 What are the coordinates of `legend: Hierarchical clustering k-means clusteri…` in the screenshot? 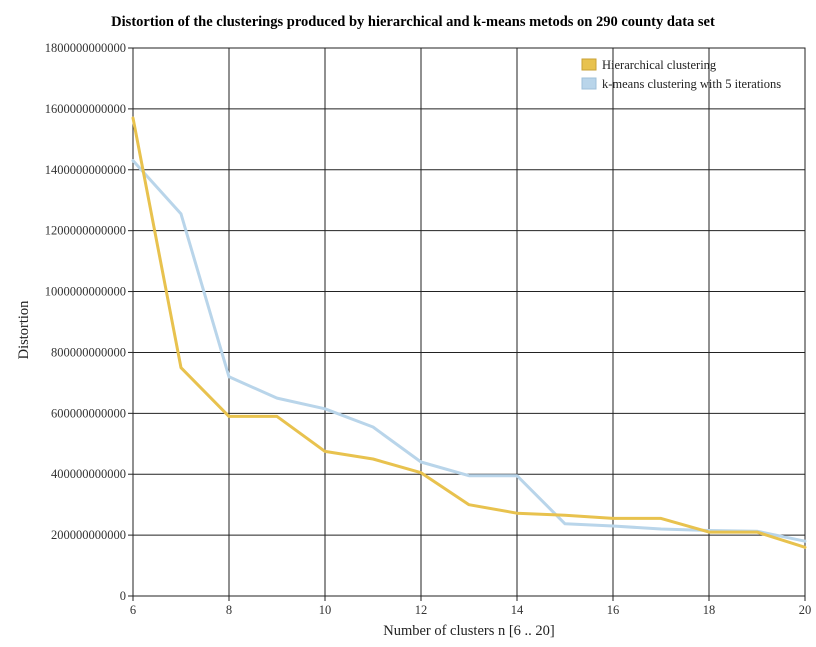 It's located at (681, 74).